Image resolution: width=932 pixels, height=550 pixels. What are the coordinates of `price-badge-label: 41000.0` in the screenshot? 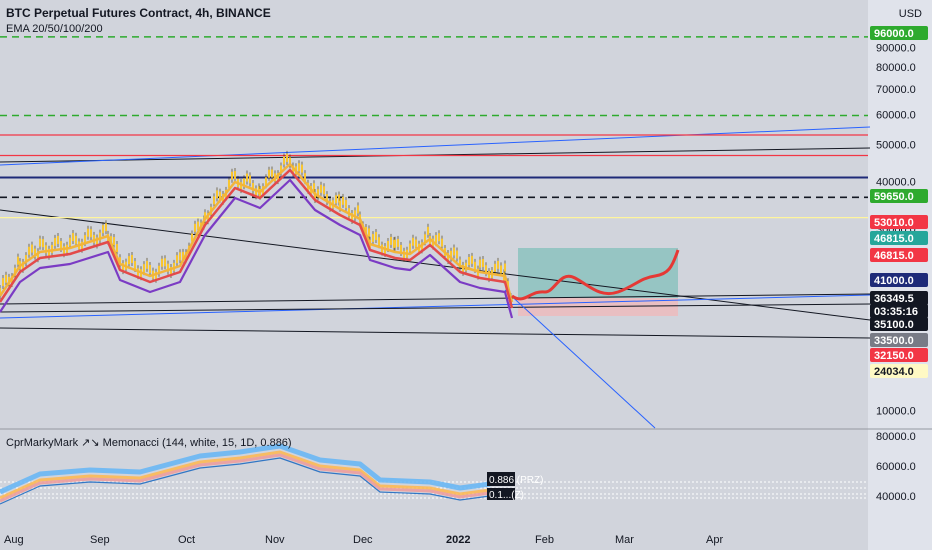 It's located at (894, 281).